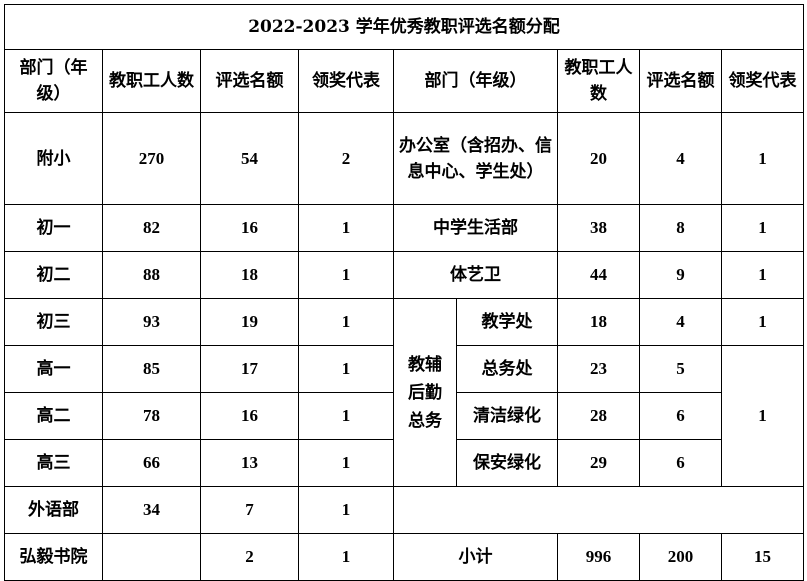  What do you see at coordinates (680, 158) in the screenshot?
I see `quota-cell-office: 4` at bounding box center [680, 158].